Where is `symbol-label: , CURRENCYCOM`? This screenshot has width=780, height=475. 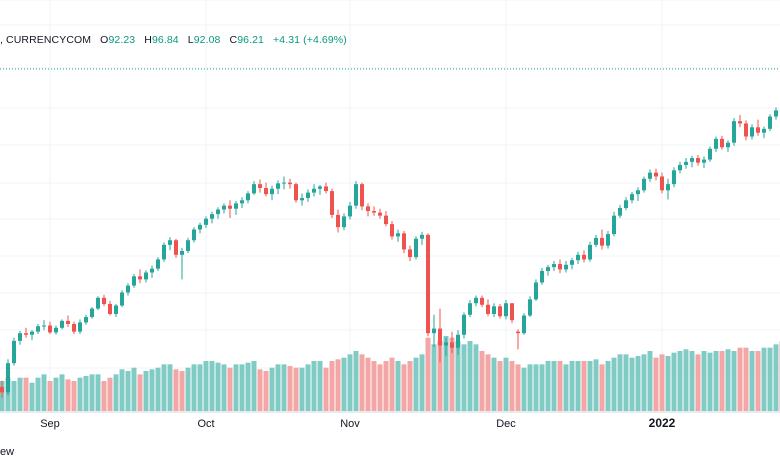 symbol-label: , CURRENCYCOM is located at coordinates (45, 40).